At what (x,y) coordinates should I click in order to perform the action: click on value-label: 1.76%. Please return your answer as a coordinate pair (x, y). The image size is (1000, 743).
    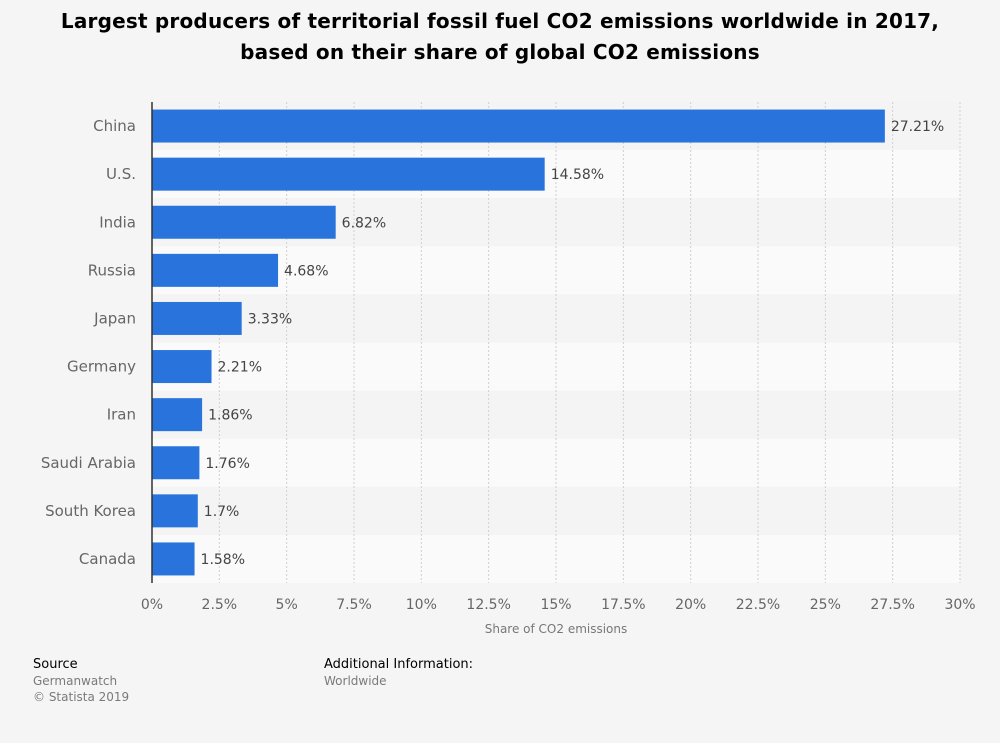
    Looking at the image, I should click on (227, 464).